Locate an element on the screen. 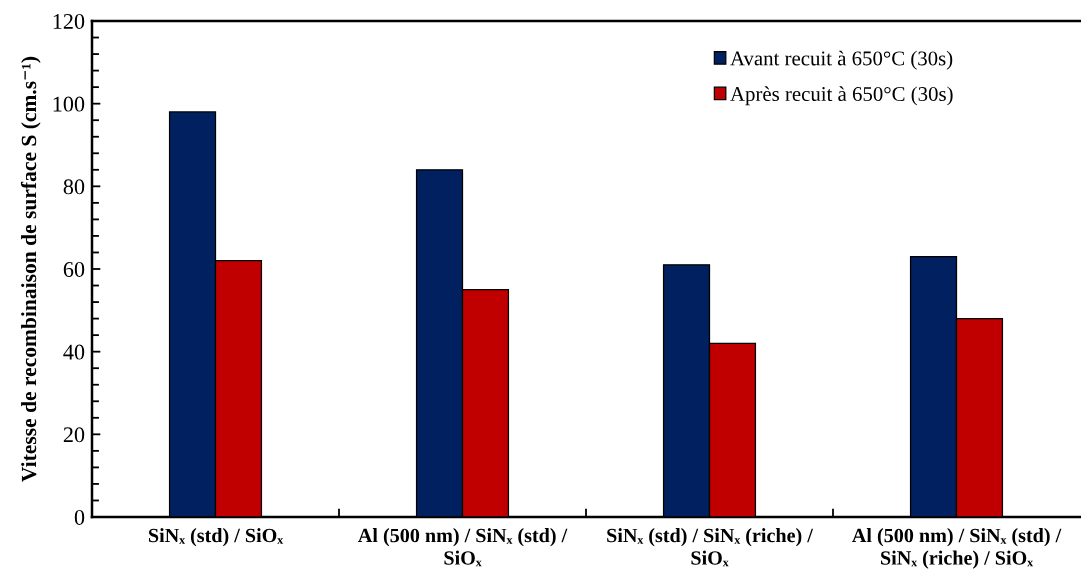  x-tick-label: SiNₓ (std) / SiOₓ is located at coordinates (216, 537).